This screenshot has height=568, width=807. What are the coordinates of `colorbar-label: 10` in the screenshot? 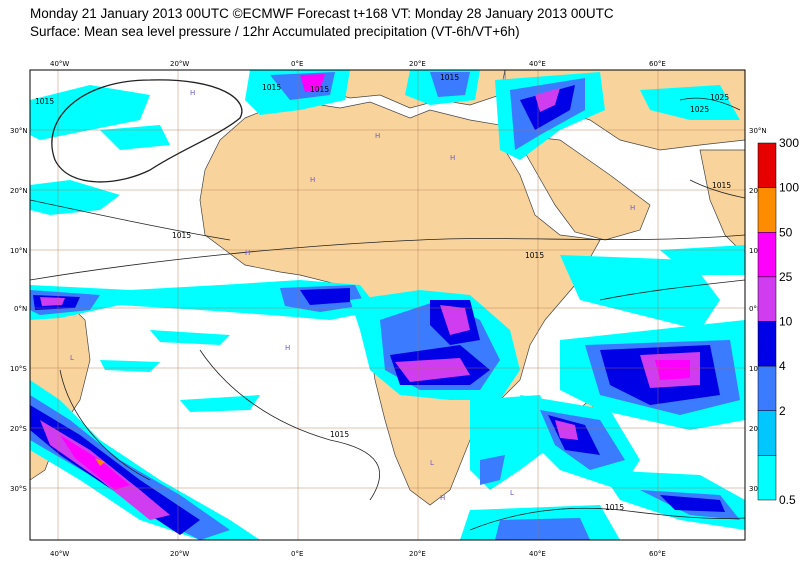 It's located at (786, 322).